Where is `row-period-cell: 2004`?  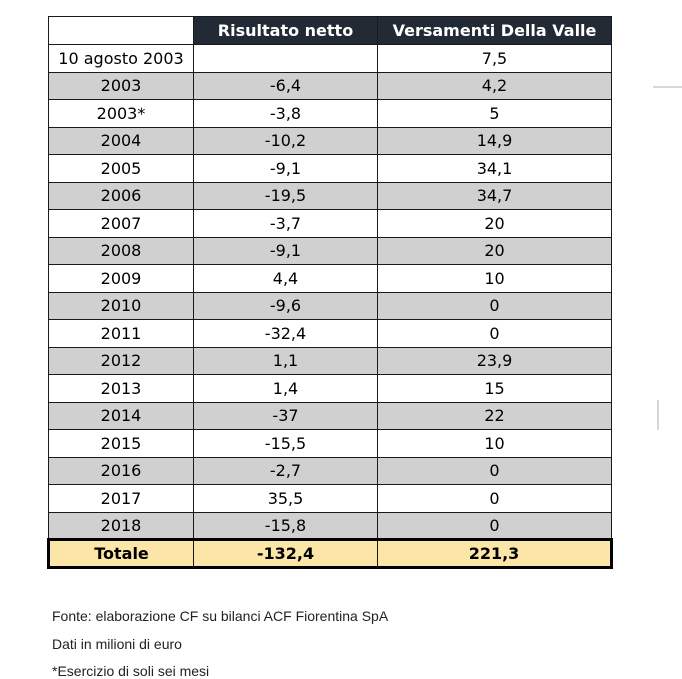 row-period-cell: 2004 is located at coordinates (121, 140).